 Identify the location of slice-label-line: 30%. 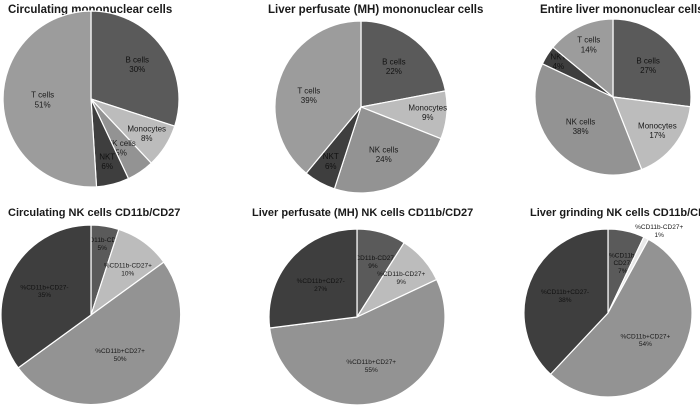
(137, 69).